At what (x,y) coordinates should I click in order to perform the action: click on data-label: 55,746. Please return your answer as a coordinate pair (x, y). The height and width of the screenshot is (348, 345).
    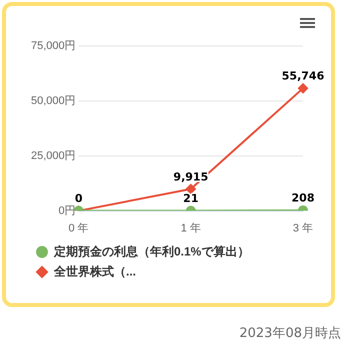
    Looking at the image, I should click on (303, 76).